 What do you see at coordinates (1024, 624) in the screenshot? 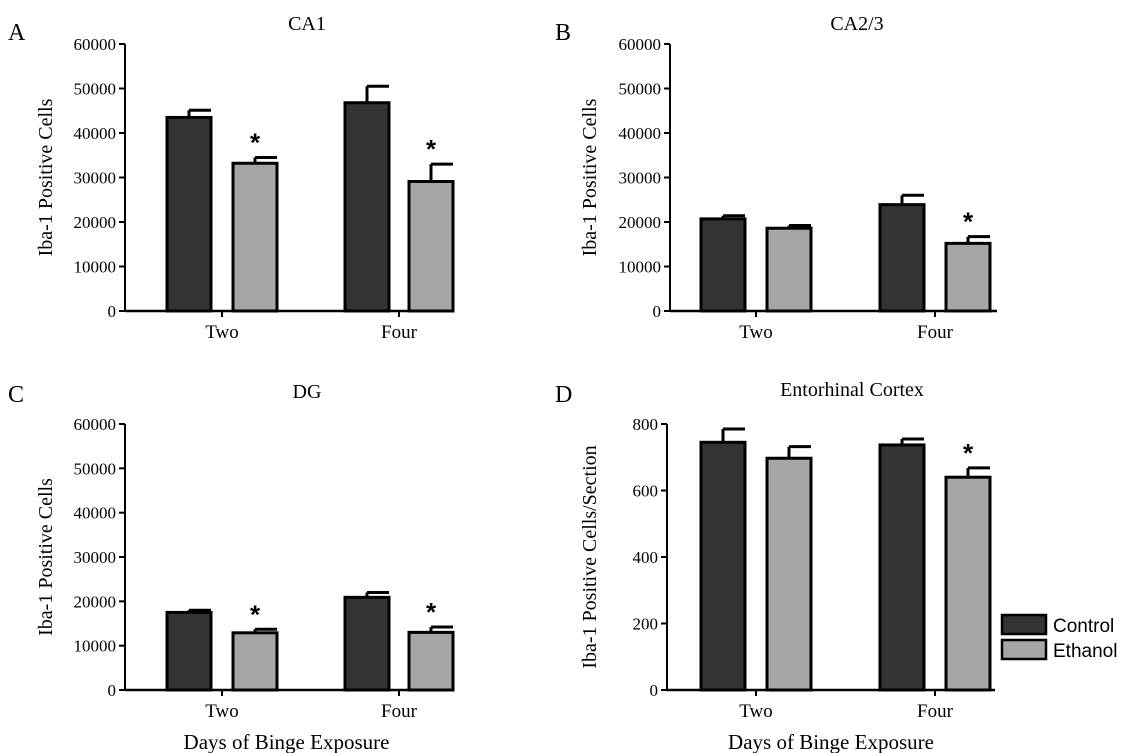
I see `legend-swatch-control` at bounding box center [1024, 624].